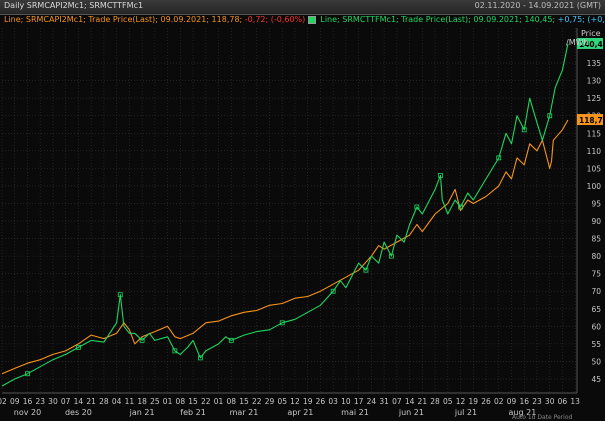 The image size is (605, 421). I want to click on x-tick-label: 17, so click(359, 401).